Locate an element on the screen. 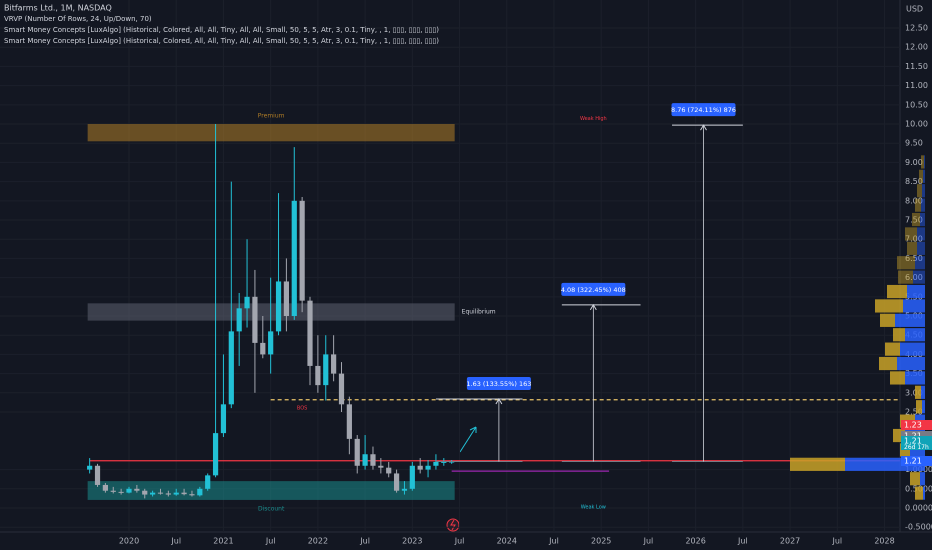  projection-arrowhead is located at coordinates (593, 307).